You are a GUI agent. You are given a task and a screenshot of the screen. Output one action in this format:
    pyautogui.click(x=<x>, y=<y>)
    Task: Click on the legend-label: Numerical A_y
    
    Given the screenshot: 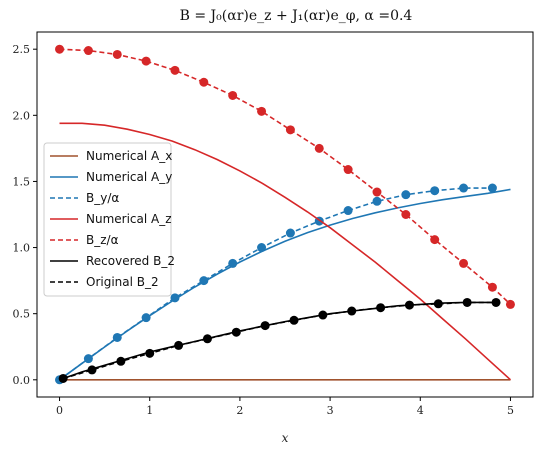 What is the action you would take?
    pyautogui.click(x=129, y=177)
    